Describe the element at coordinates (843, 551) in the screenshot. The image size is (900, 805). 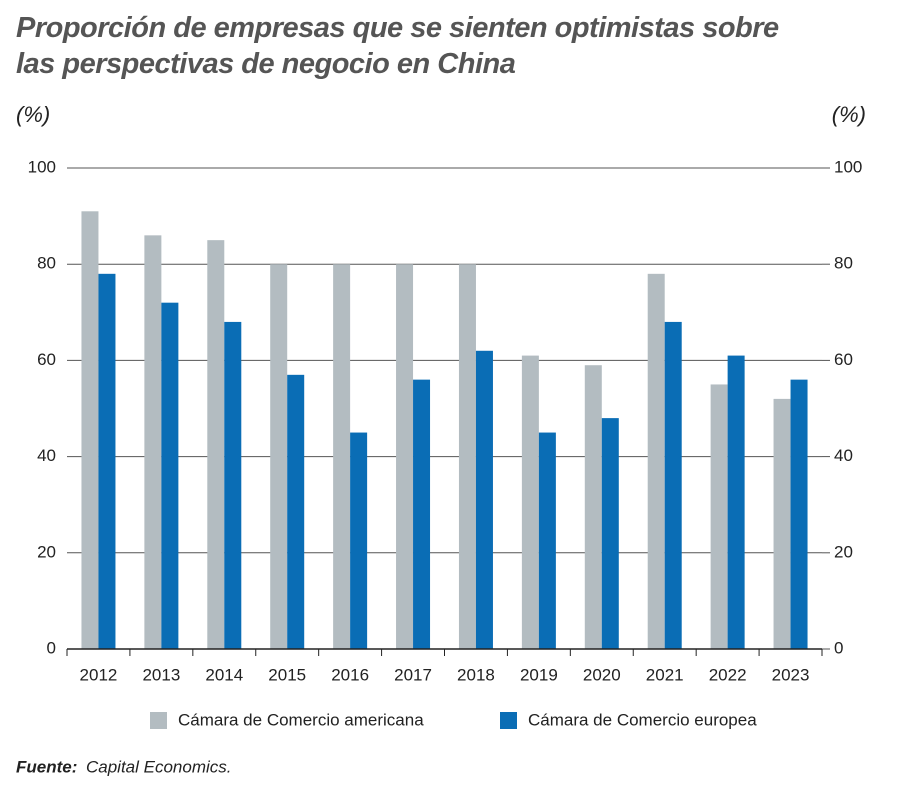
I see `y2-tick-label: 20` at that location.